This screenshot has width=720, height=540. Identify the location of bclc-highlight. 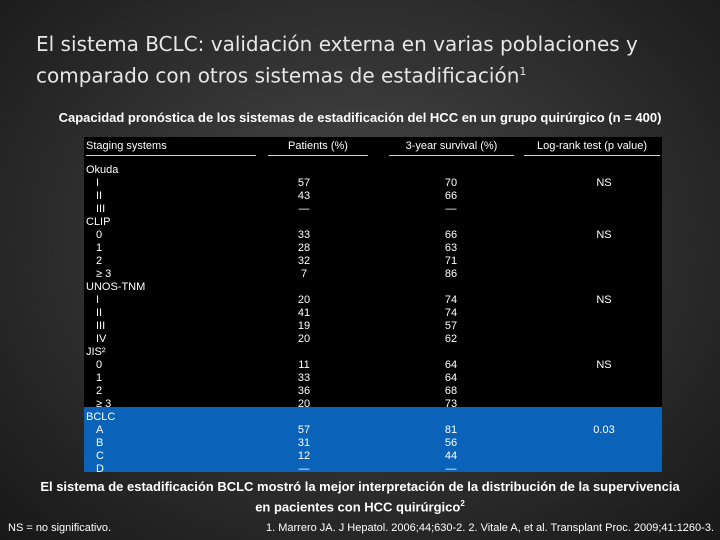
(373, 439).